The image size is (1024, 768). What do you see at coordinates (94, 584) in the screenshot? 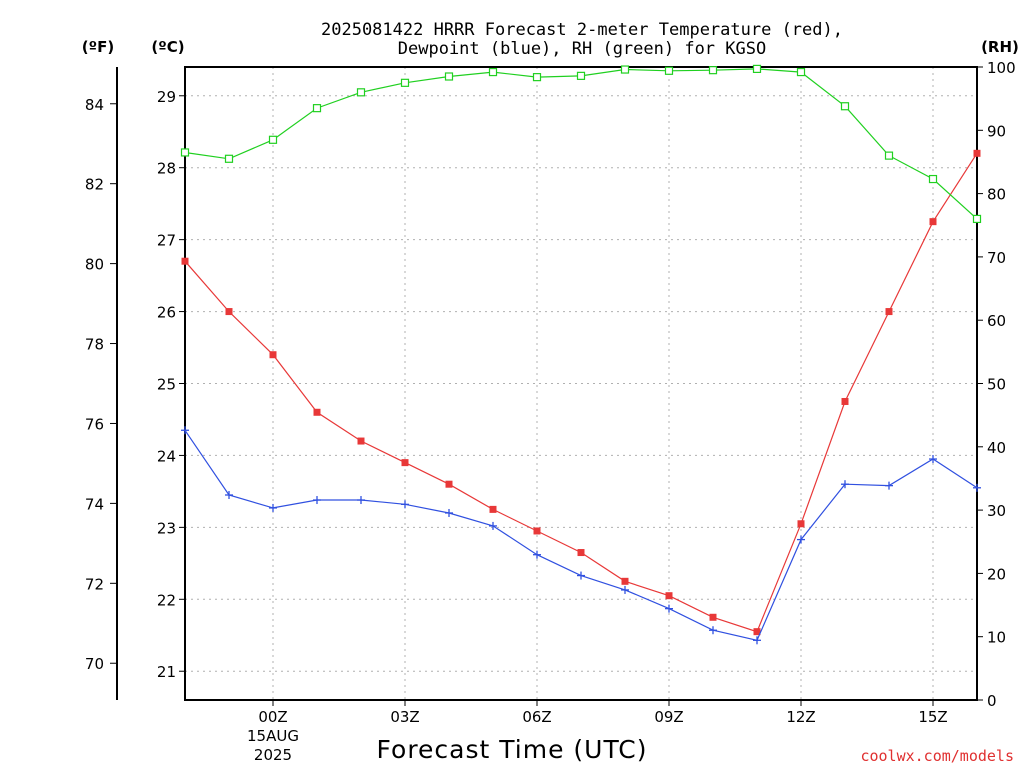
I see `fahrenheit-tick-label: 72` at bounding box center [94, 584].